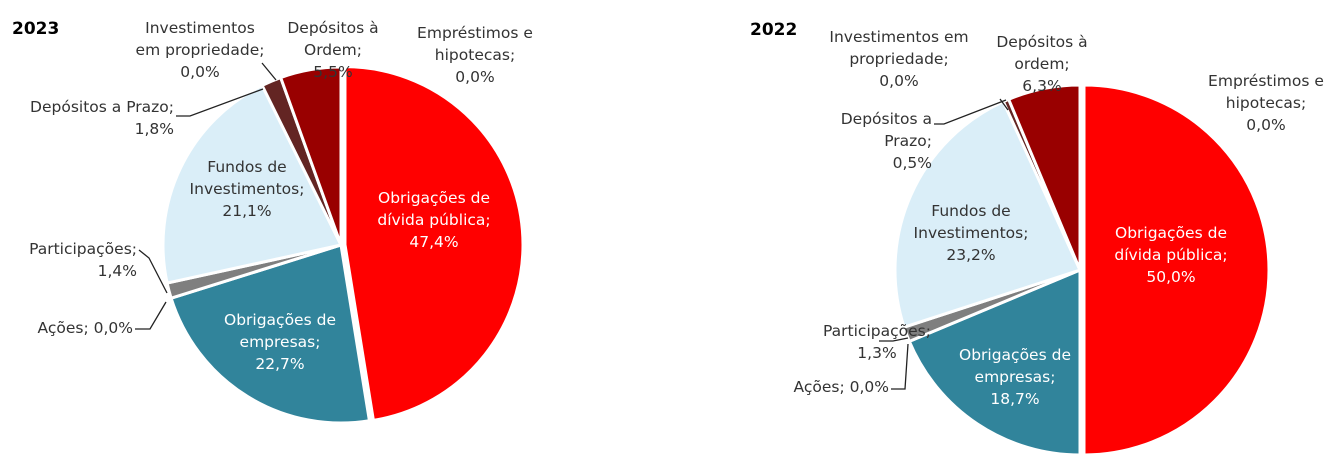 The image size is (1341, 456). Describe the element at coordinates (83, 260) in the screenshot. I see `slice-label: Participações; 1,4%` at that location.